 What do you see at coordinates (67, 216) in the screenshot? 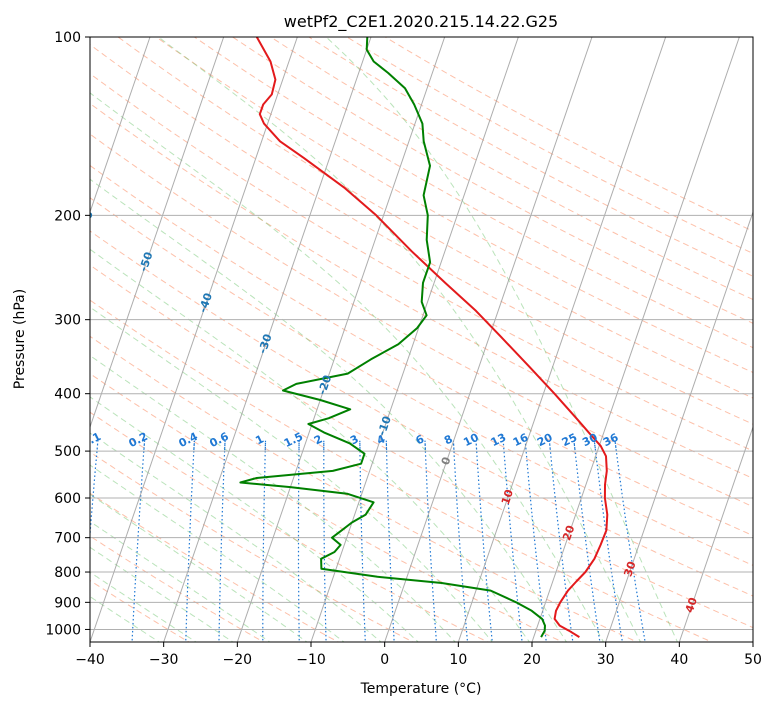
I see `y-tick-label: 200` at bounding box center [67, 216].